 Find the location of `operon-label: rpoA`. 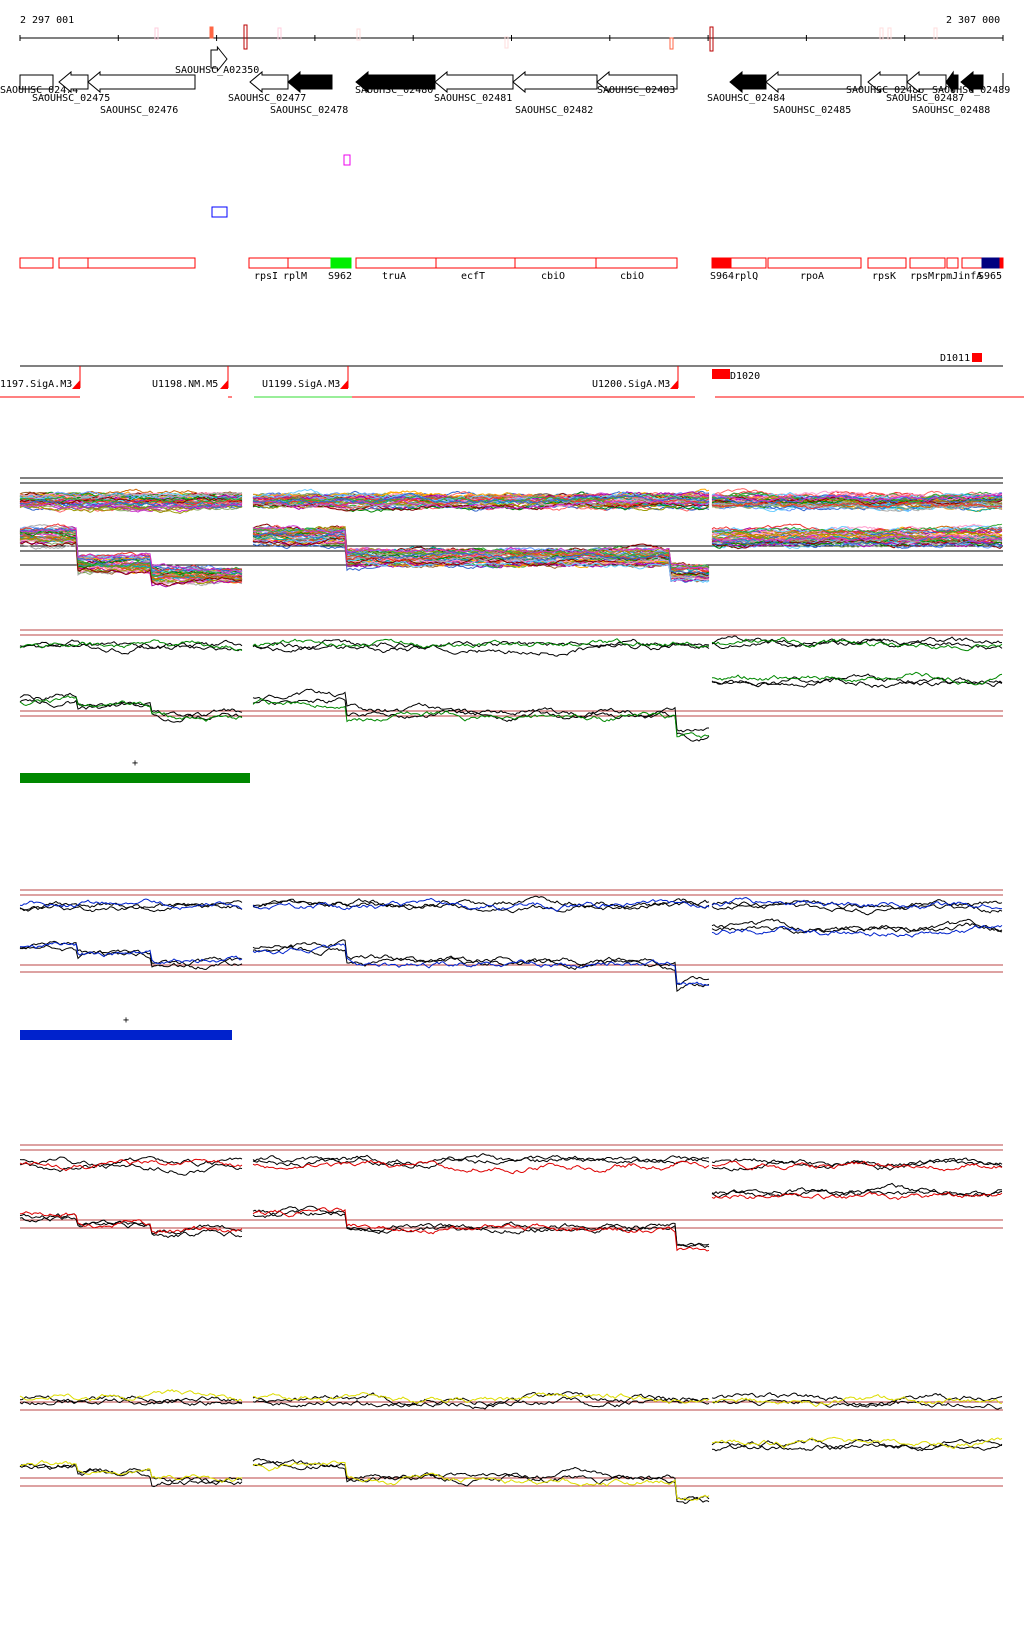

operon-label: rpoA is located at coordinates (812, 276).